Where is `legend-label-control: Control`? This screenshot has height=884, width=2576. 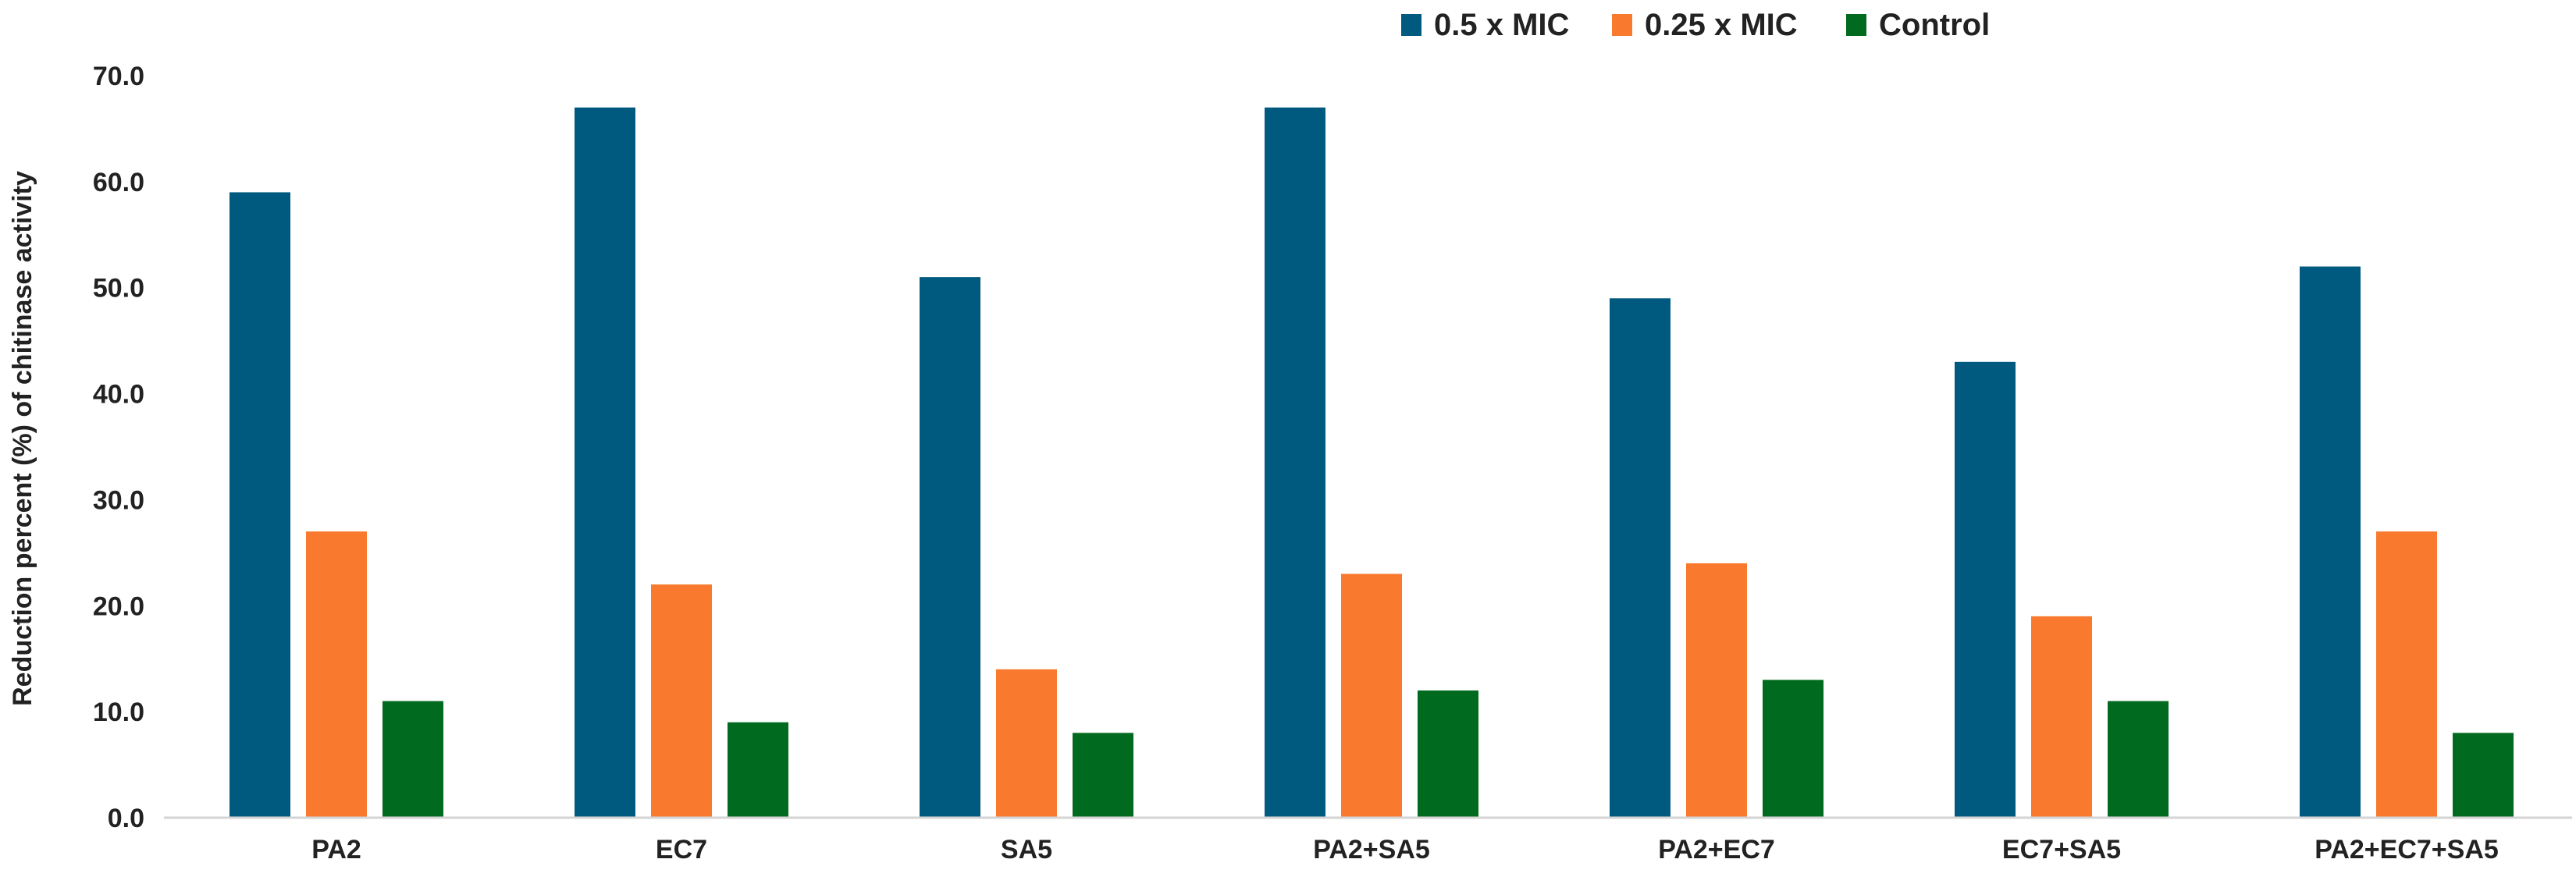 legend-label-control: Control is located at coordinates (1935, 25).